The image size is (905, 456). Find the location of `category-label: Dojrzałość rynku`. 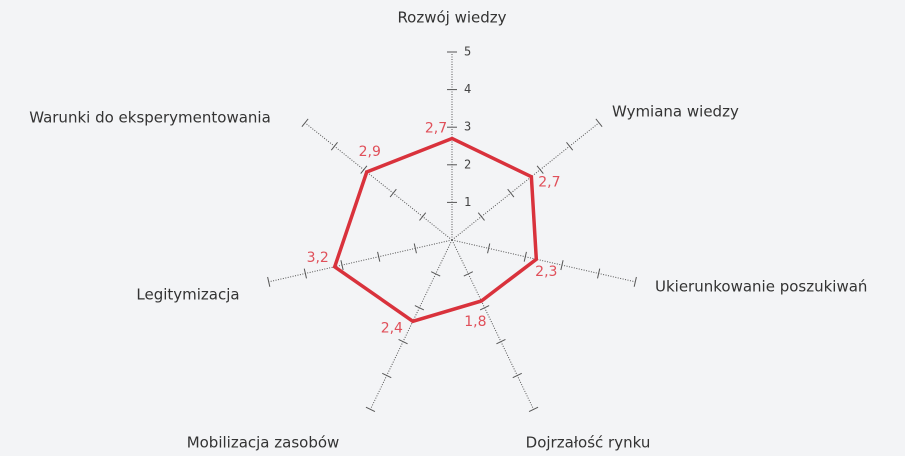

category-label: Dojrzałość rynku is located at coordinates (588, 443).